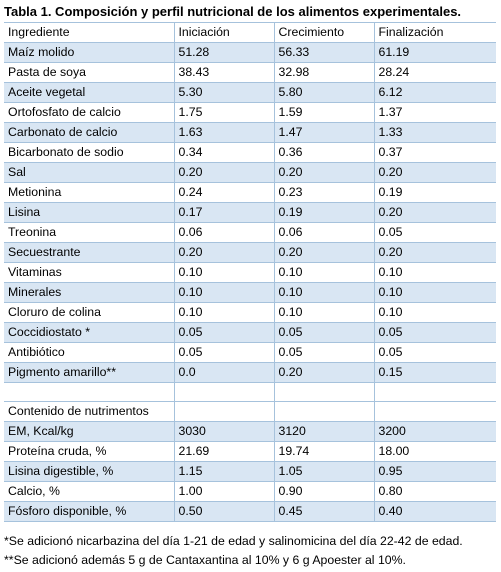  Describe the element at coordinates (323, 72) in the screenshot. I see `table-cell: 32.98` at that location.